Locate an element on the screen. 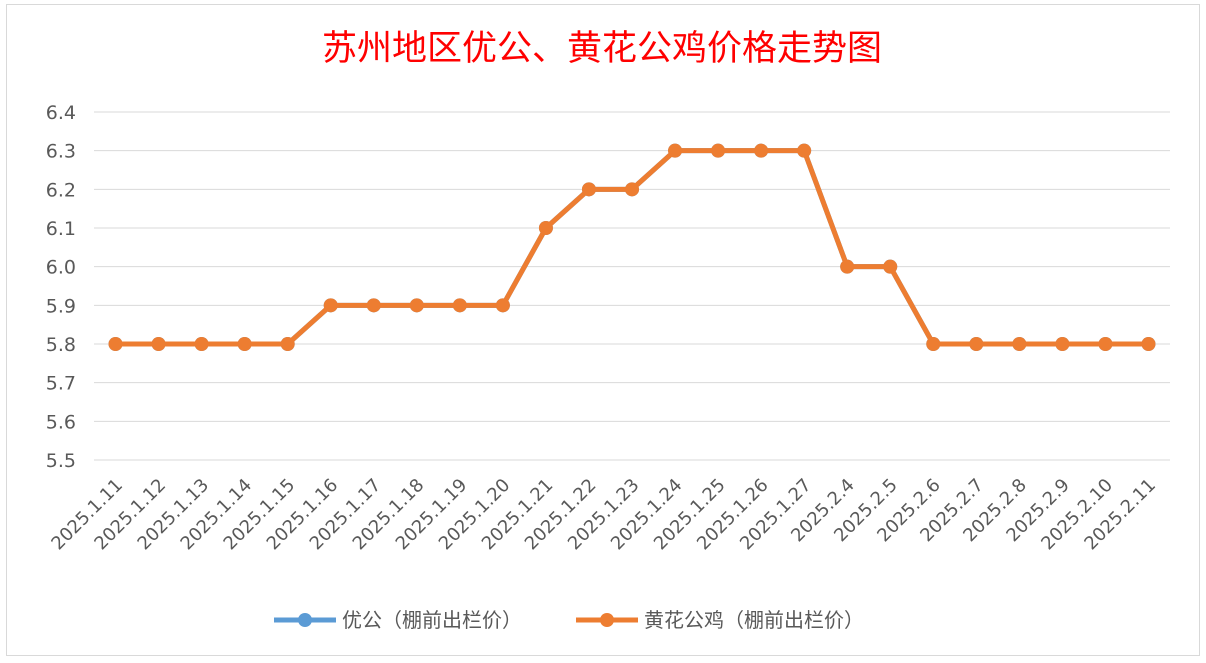  legend: 优公（棚前出栏价） 黄花公鸡（棚前出栏价） is located at coordinates (569, 620).